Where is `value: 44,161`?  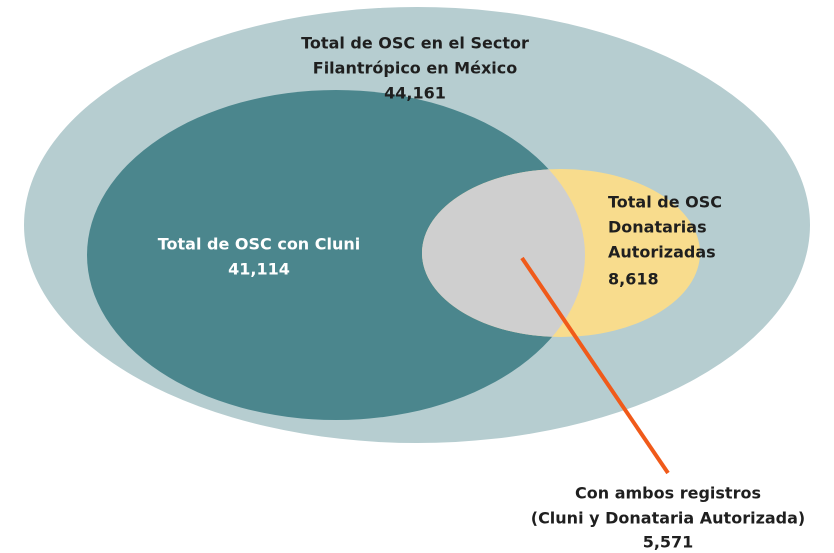 value: 44,161 is located at coordinates (415, 93).